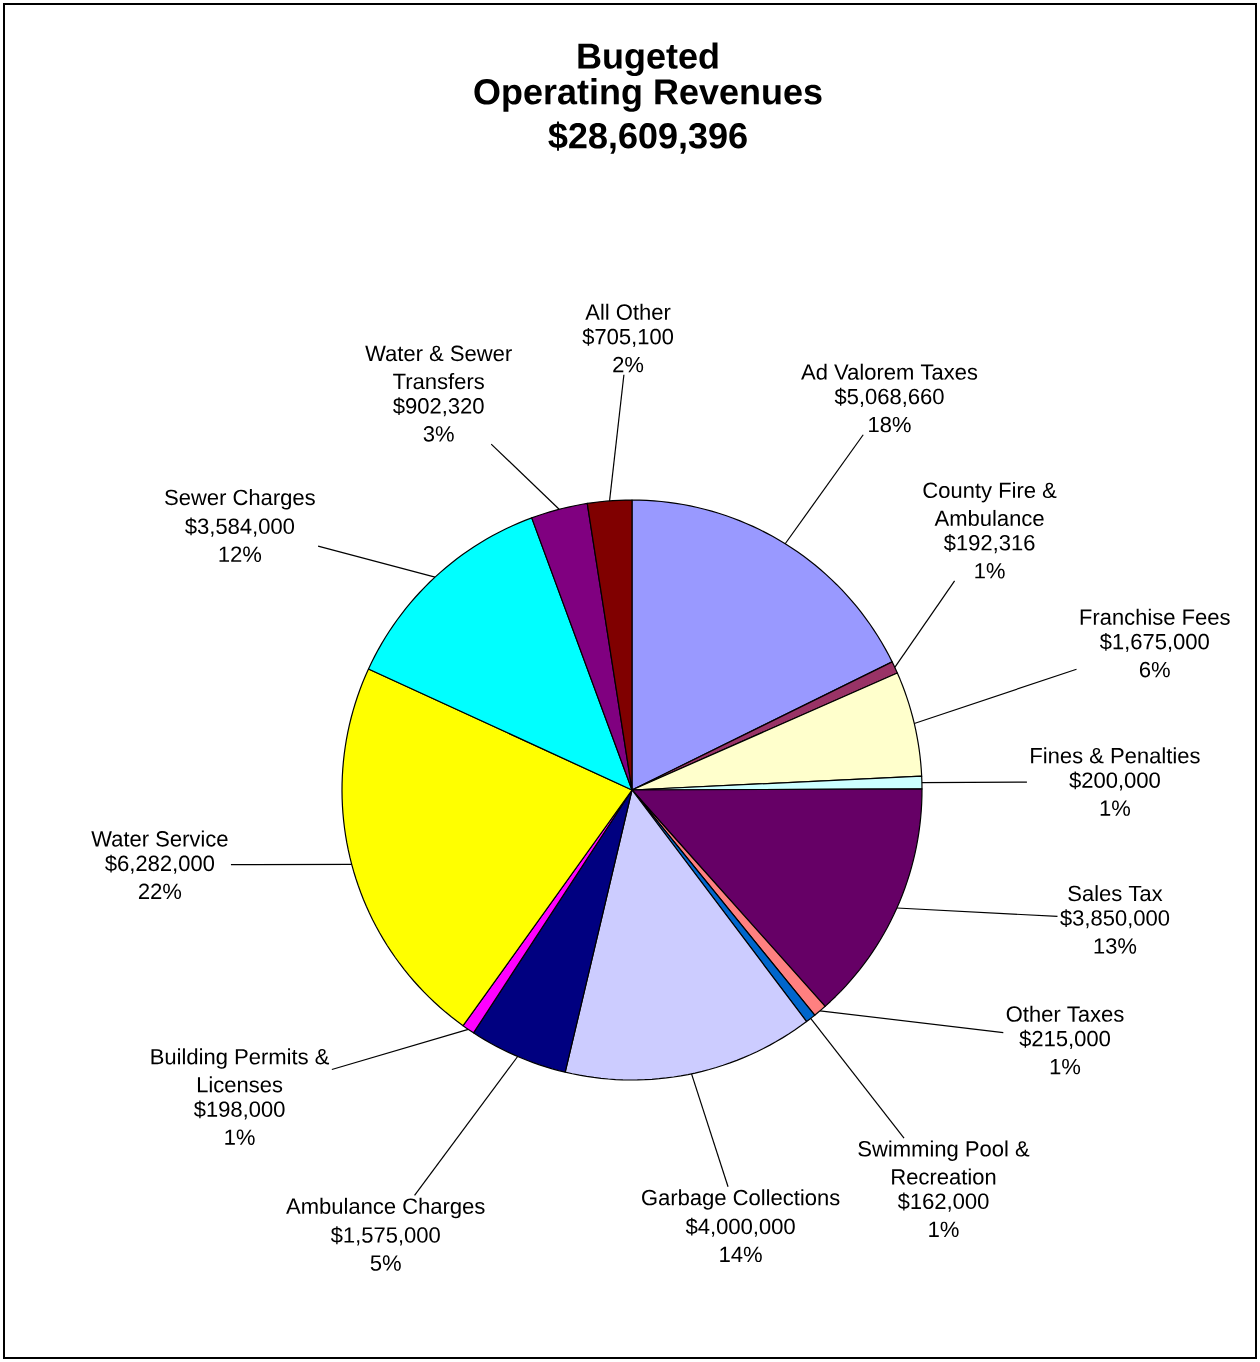 This screenshot has width=1260, height=1362. I want to click on data-label: $4,000,000 14%, so click(740, 1240).